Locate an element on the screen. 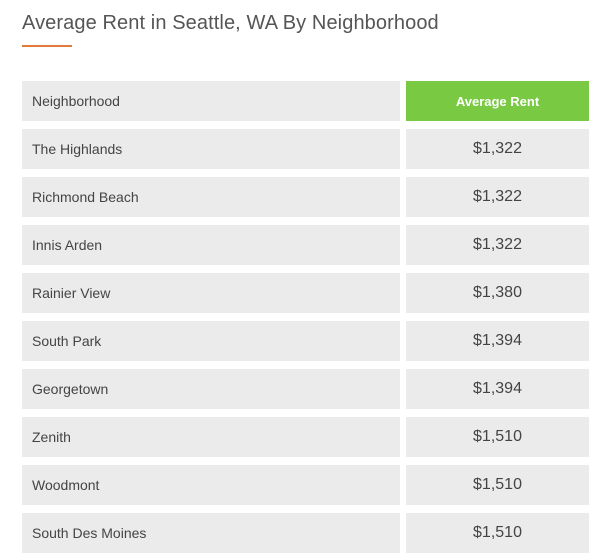  table-row: Woodmont $1,510 is located at coordinates (305, 485).